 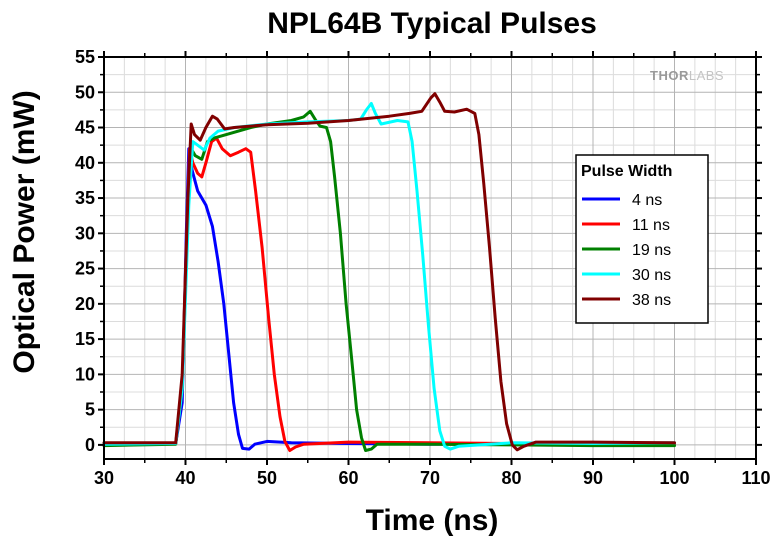 What do you see at coordinates (85, 269) in the screenshot?
I see `y-tick-label: 25` at bounding box center [85, 269].